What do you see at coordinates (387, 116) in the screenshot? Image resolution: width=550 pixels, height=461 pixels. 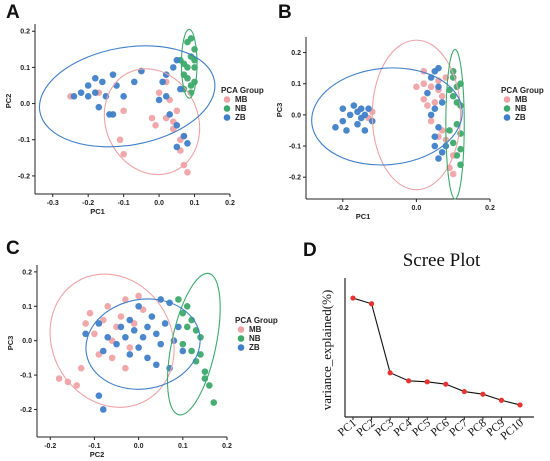 I see `ellipse-zb` at bounding box center [387, 116].